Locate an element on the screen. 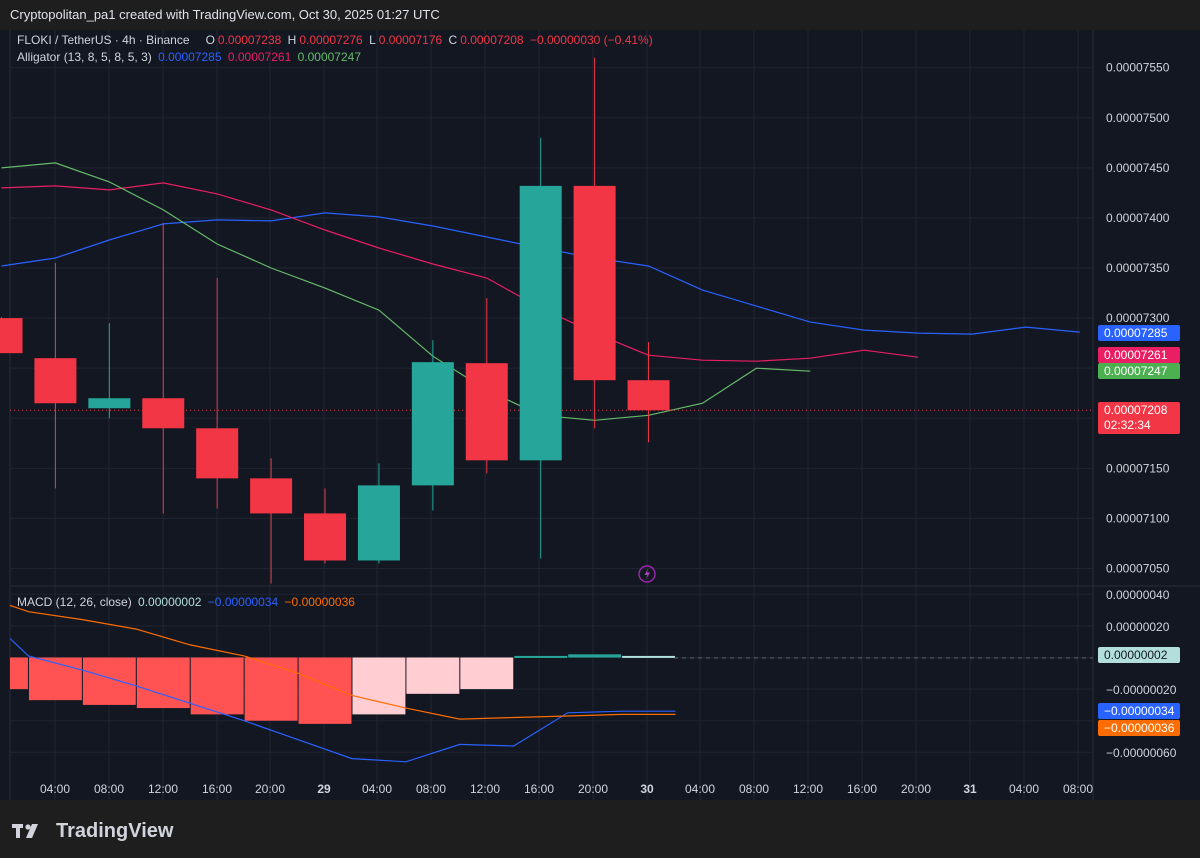 The image size is (1200, 858). lightning-marker-icon is located at coordinates (647, 574).